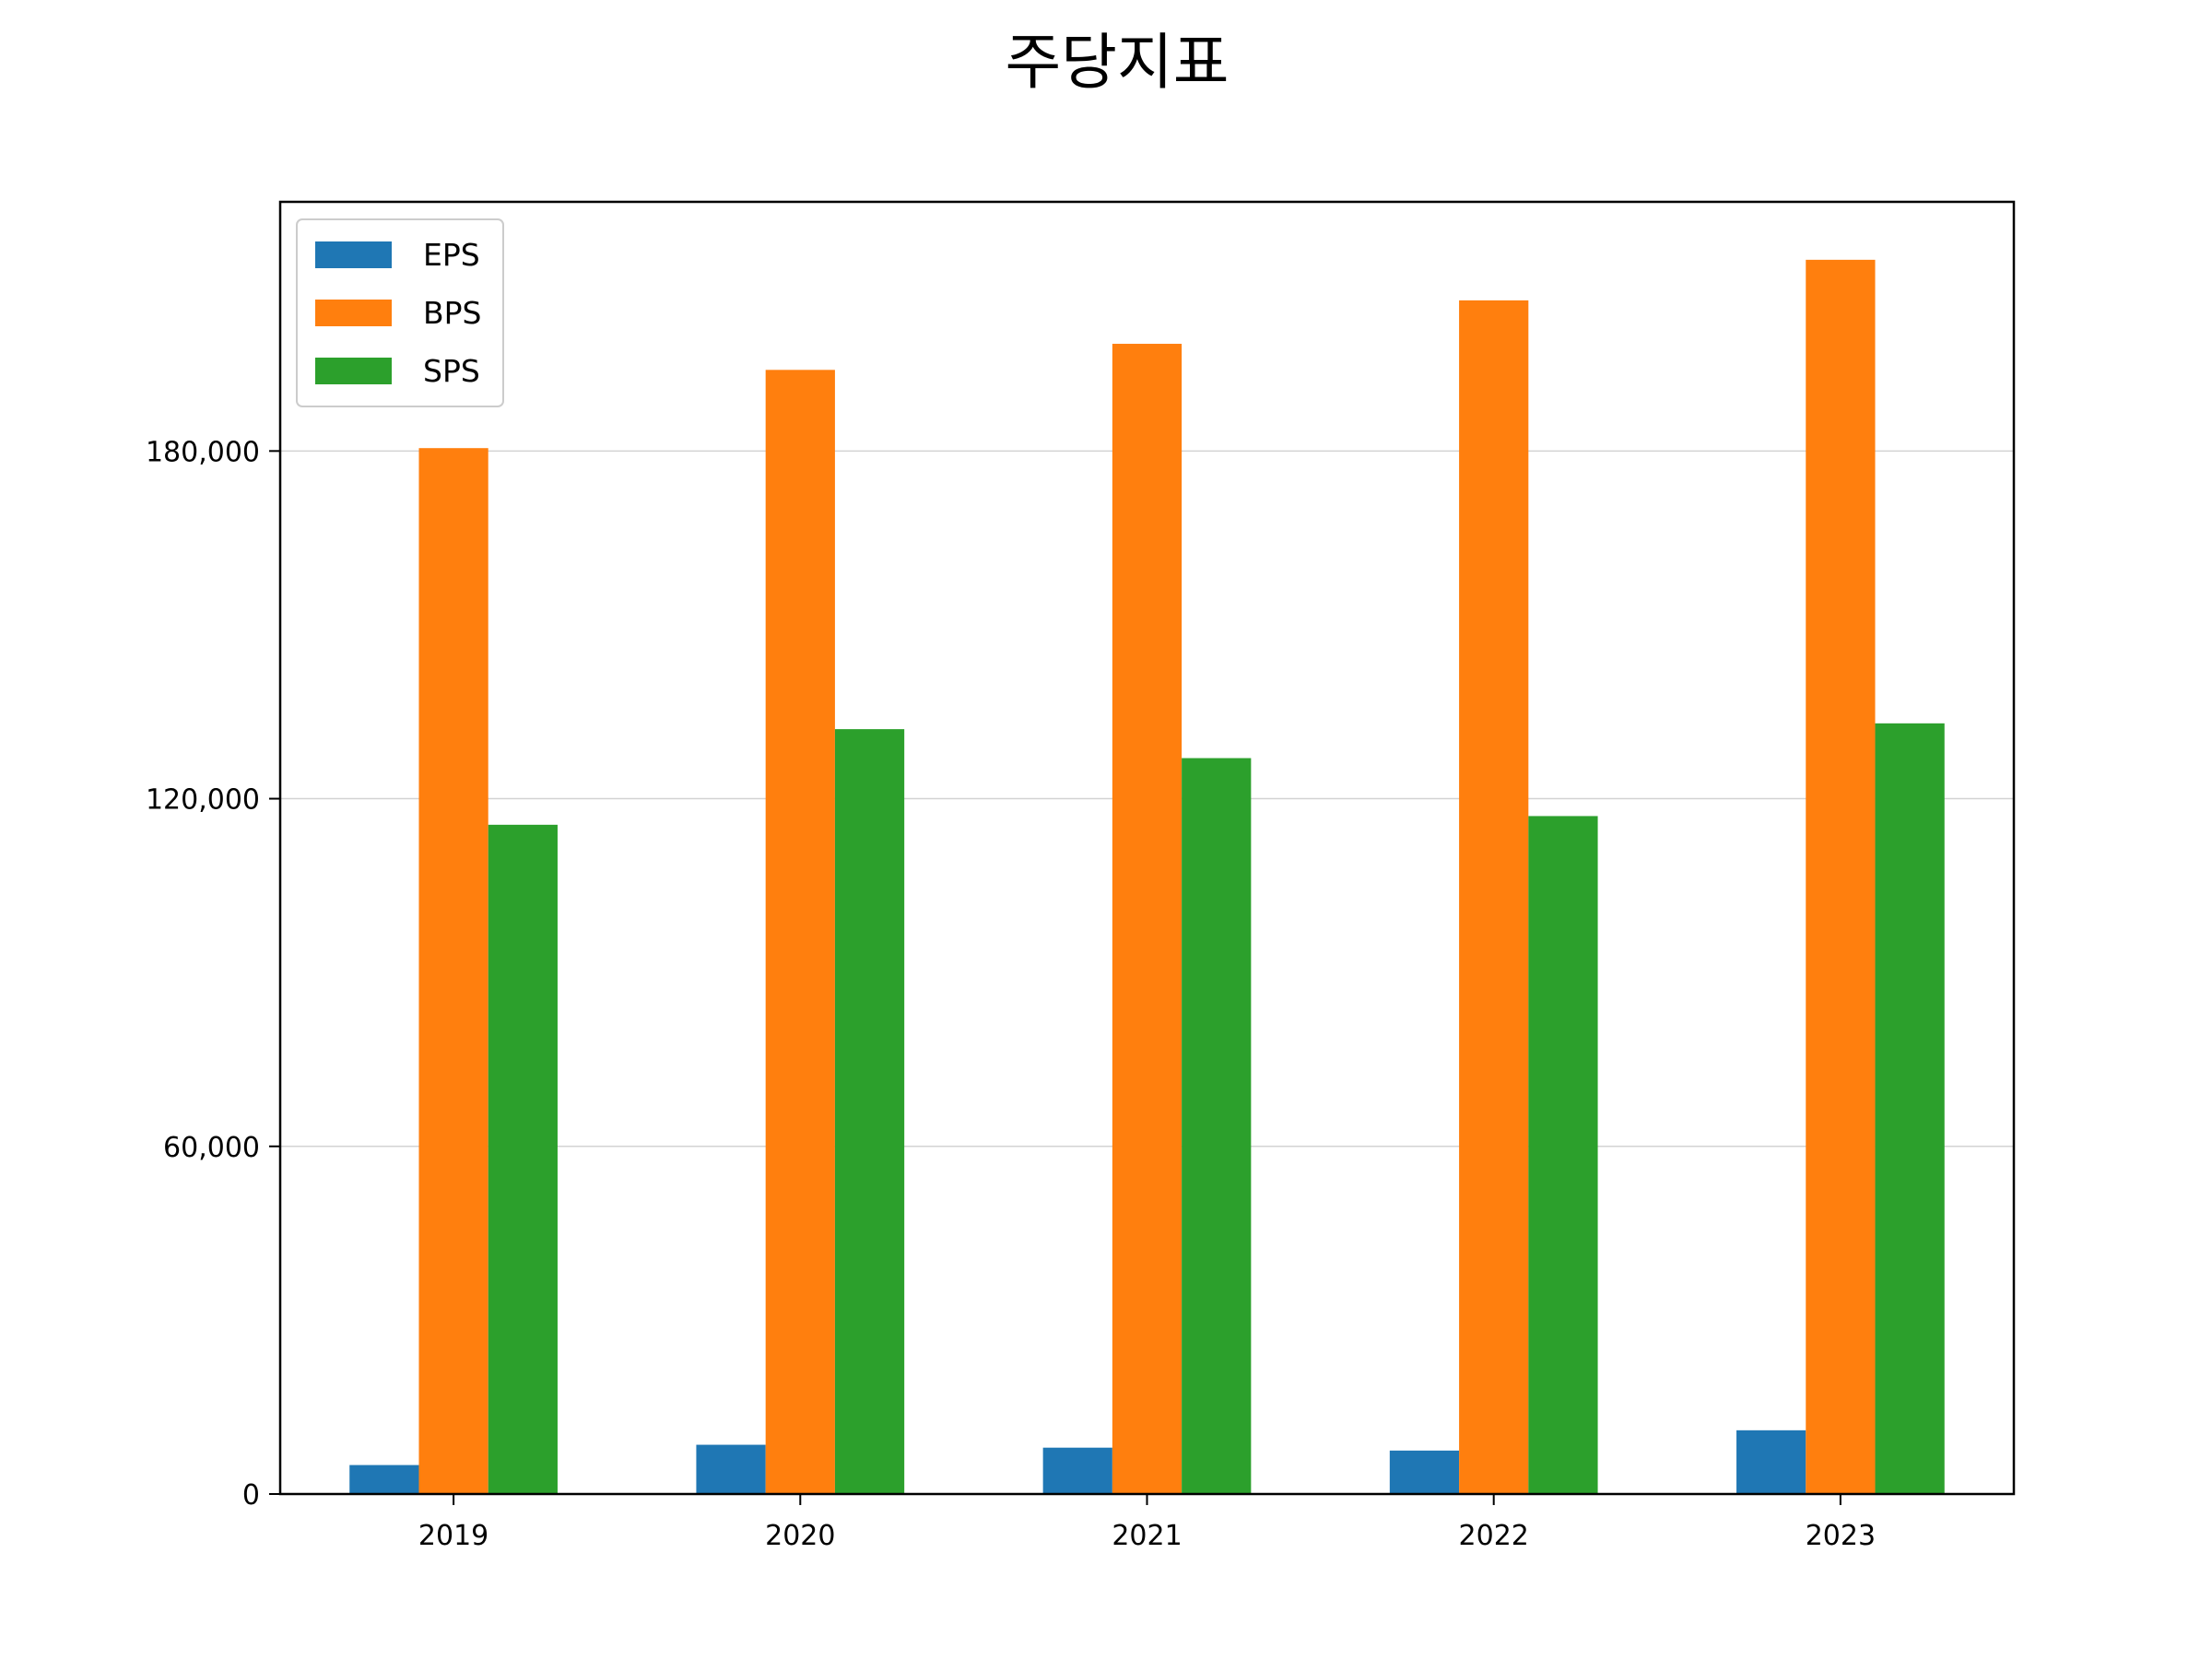 This screenshot has height=1659, width=2212. I want to click on legend-swatch-sps, so click(353, 371).